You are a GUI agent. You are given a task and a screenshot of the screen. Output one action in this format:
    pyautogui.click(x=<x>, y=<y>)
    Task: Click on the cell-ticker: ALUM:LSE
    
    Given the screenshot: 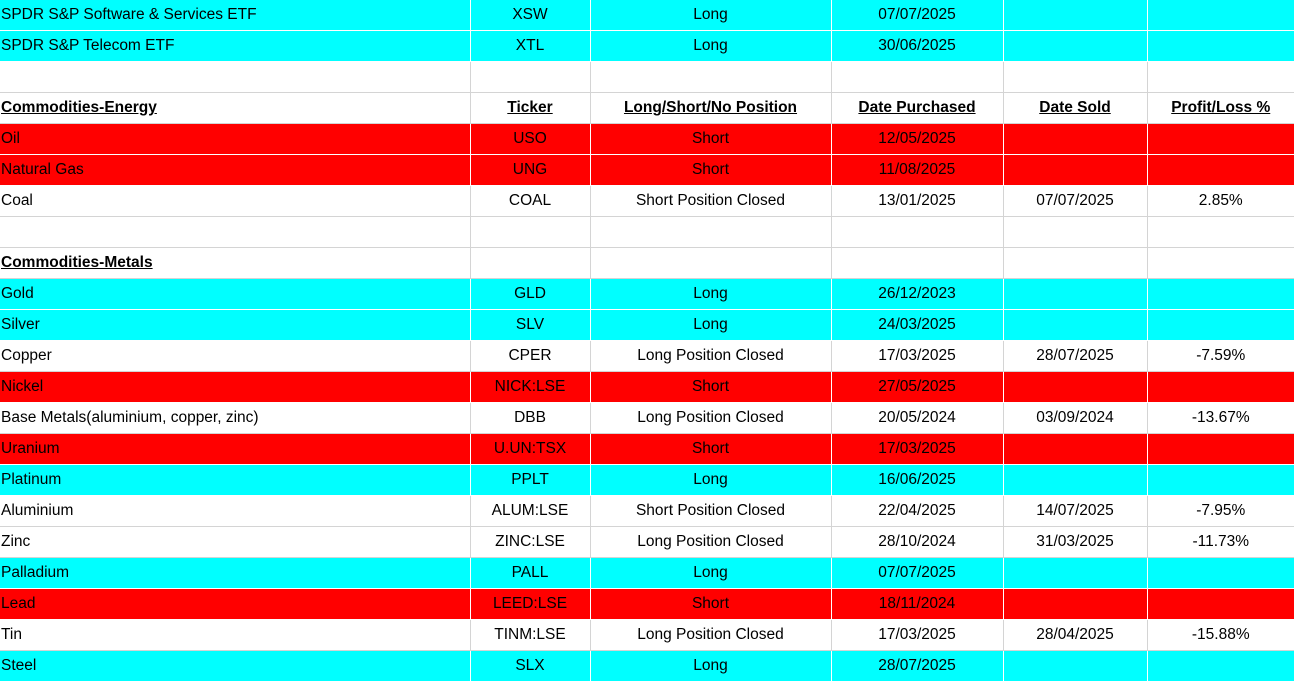 What is the action you would take?
    pyautogui.click(x=530, y=511)
    